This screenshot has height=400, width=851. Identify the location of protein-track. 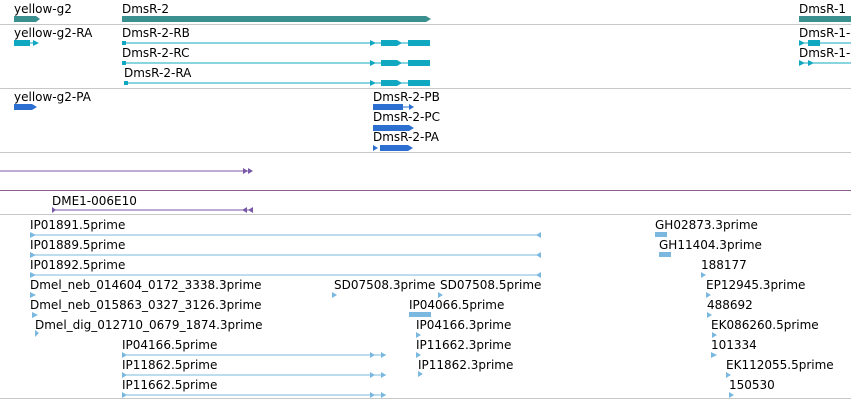
(214, 127).